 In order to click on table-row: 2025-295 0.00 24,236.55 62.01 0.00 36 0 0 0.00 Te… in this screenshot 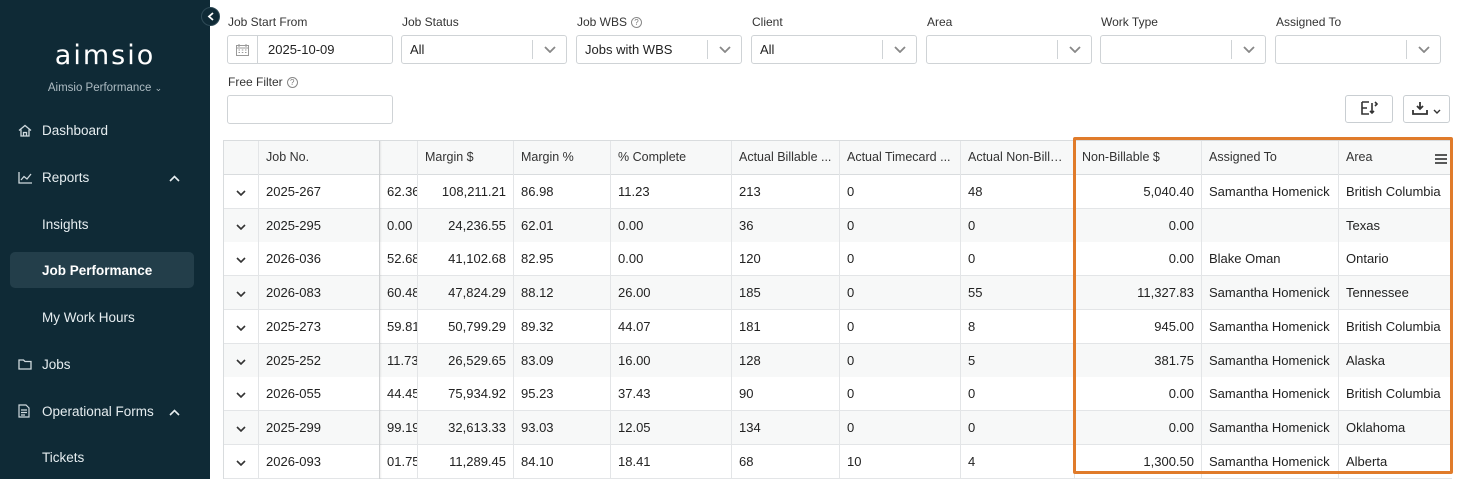, I will do `click(838, 225)`.